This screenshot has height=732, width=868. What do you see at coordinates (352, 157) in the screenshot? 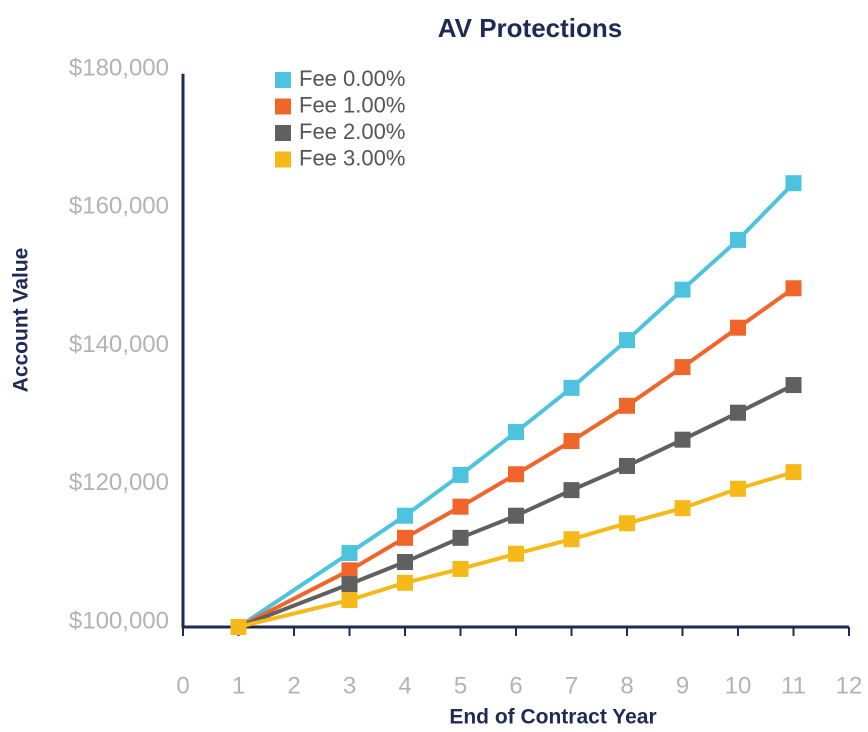
I see `legend-label: Fee 3.00%` at bounding box center [352, 157].